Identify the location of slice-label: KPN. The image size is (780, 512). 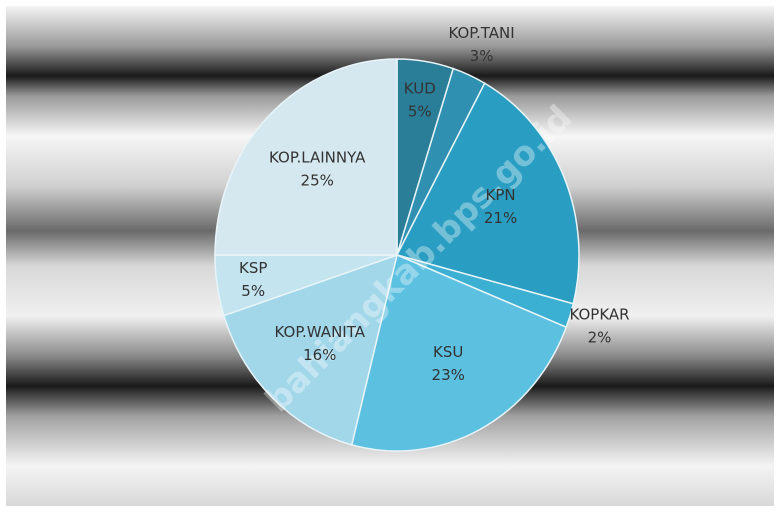
(501, 195).